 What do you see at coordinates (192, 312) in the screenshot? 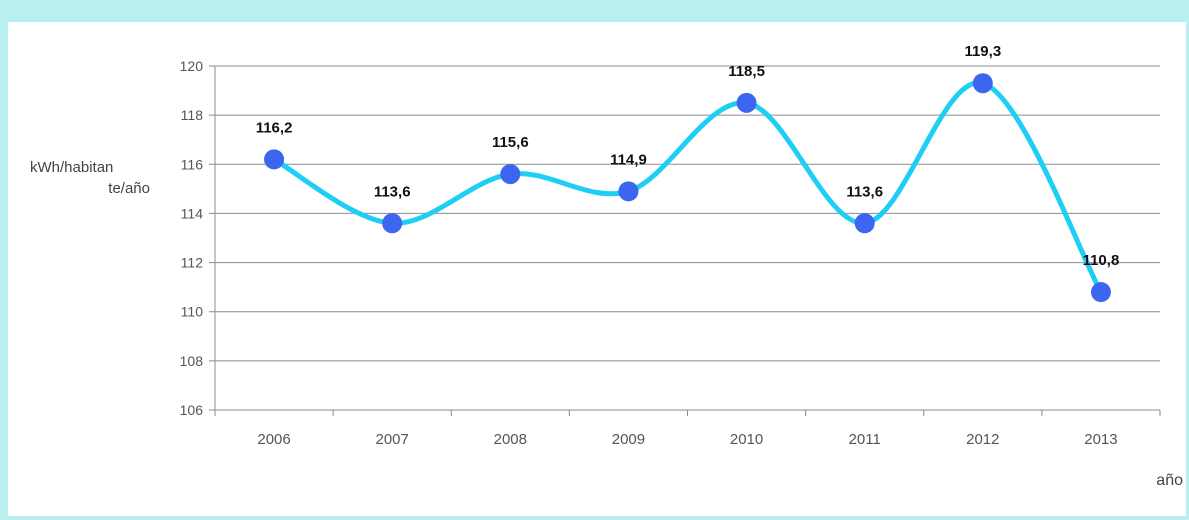
I see `y-tick-label-110: 110` at bounding box center [192, 312].